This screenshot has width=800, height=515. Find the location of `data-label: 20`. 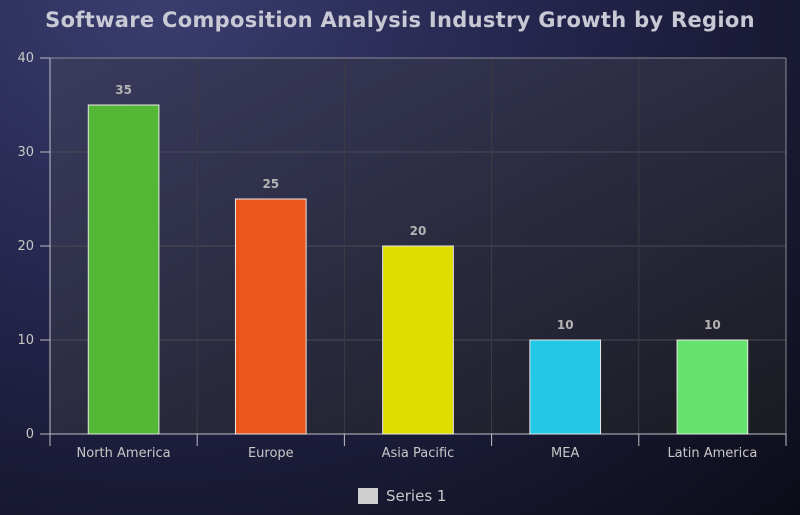

data-label: 20 is located at coordinates (418, 231).